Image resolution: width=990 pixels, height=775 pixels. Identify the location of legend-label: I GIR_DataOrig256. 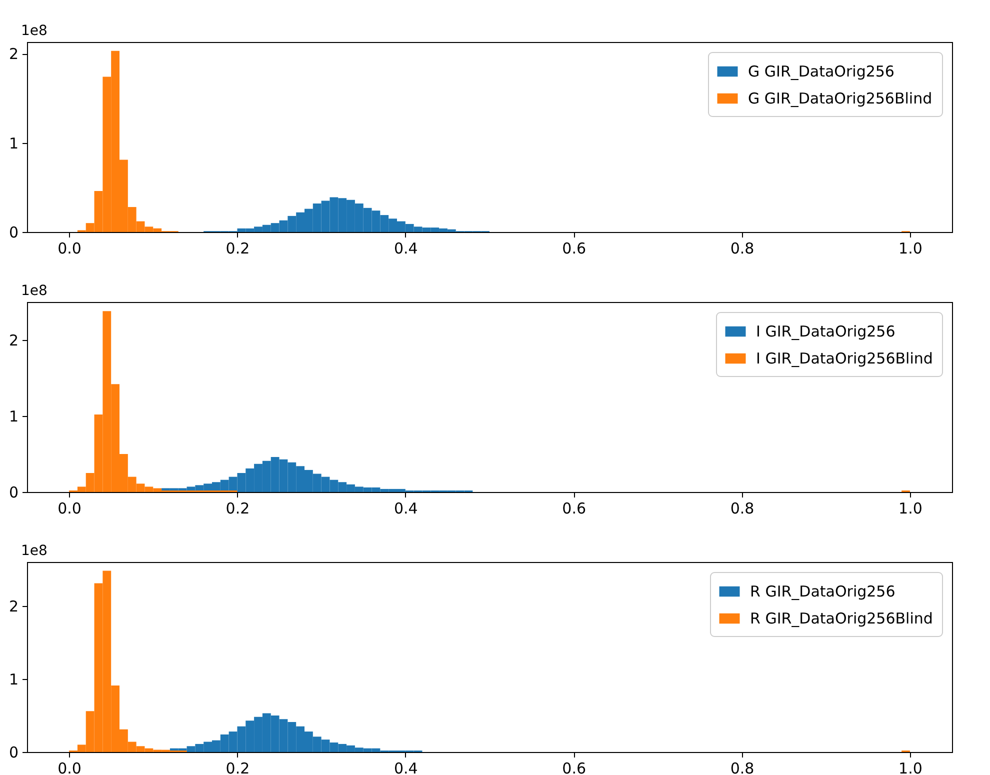
(826, 331).